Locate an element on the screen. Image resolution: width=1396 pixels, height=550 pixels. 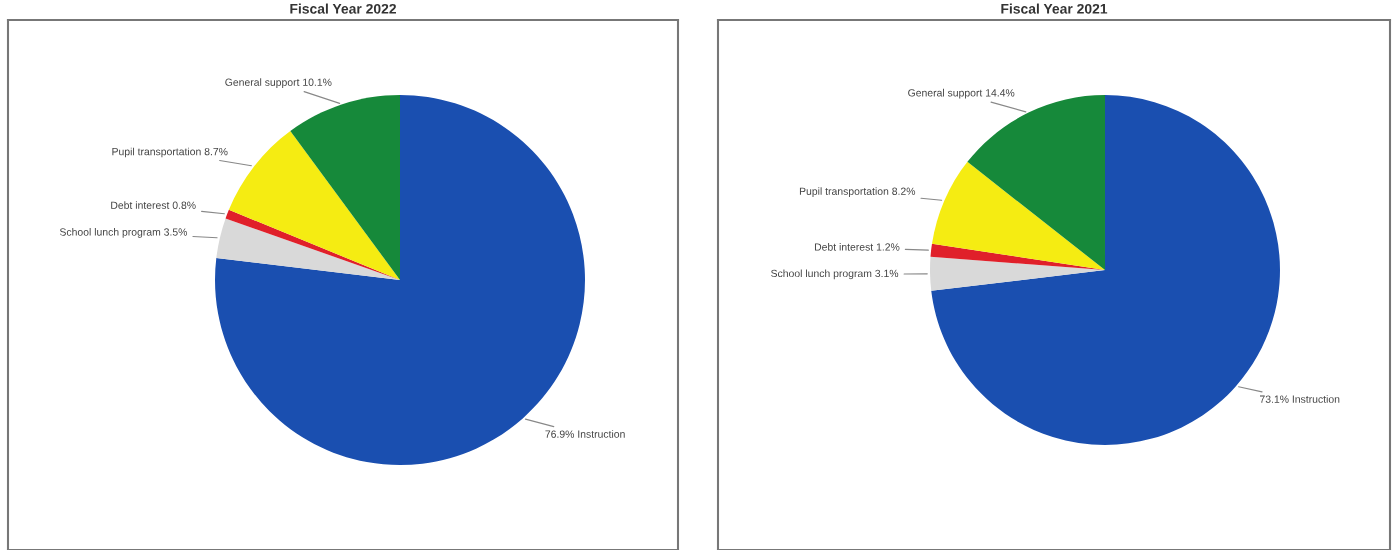
slice-label: Debt interest 0.8% is located at coordinates (153, 205).